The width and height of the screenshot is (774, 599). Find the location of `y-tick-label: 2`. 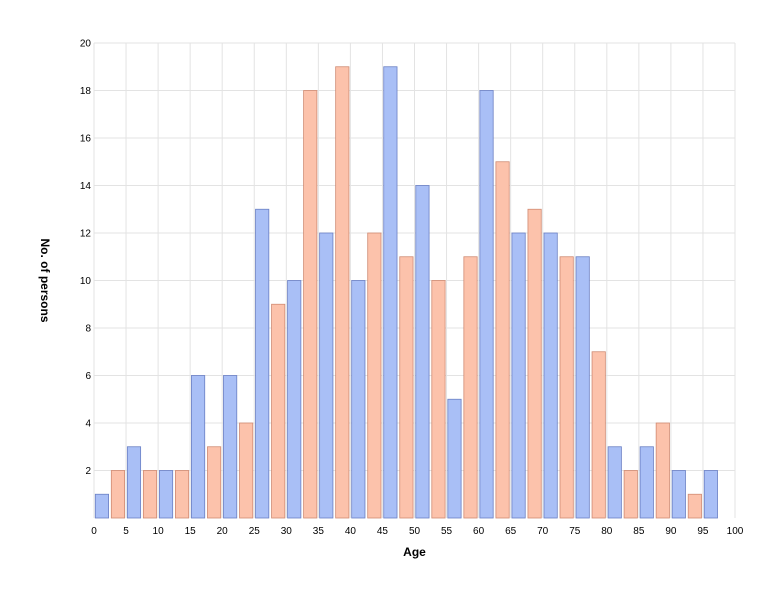

y-tick-label: 2 is located at coordinates (88, 471).